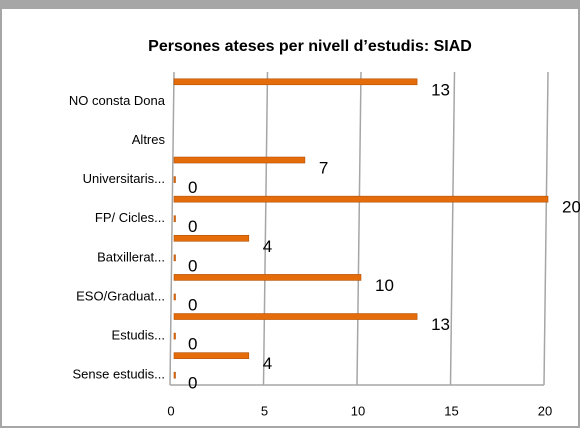  What do you see at coordinates (117, 100) in the screenshot?
I see `y-tick-label: NO consta Dona` at bounding box center [117, 100].